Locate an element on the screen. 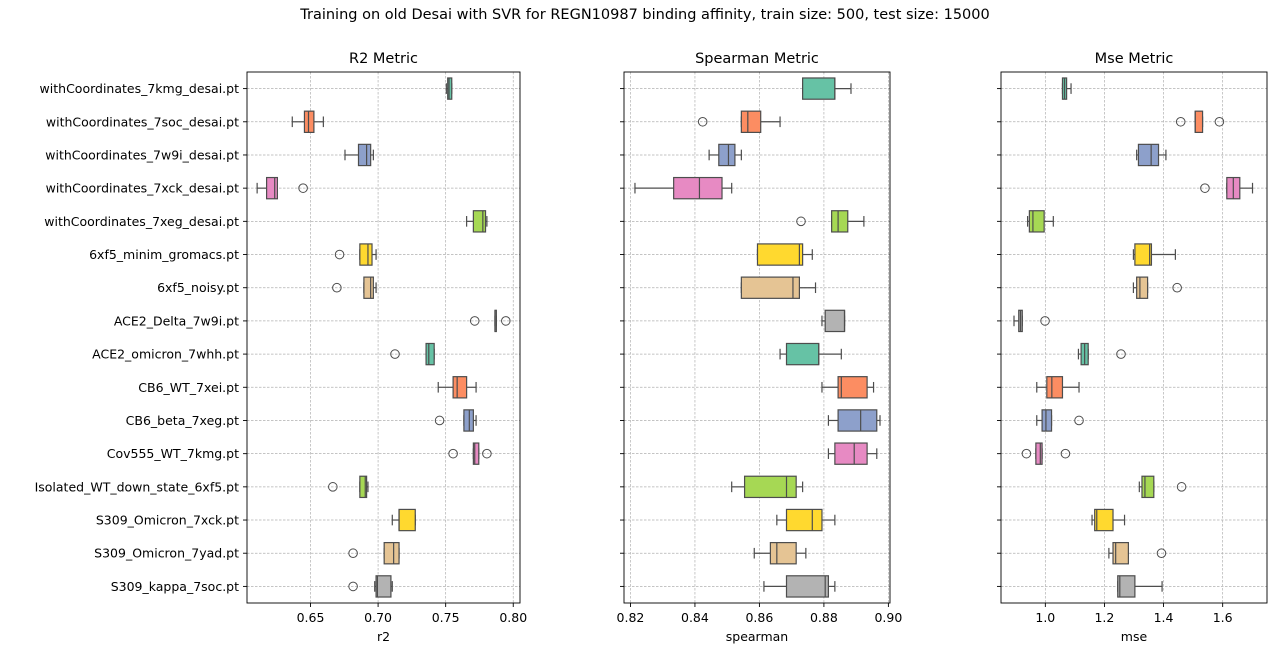 The width and height of the screenshot is (1275, 656). y-tick-label: 6xf5_noisy.pt is located at coordinates (198, 287).